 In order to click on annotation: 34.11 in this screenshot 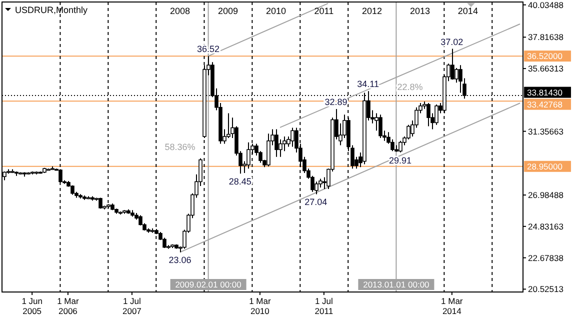, I will do `click(368, 84)`.